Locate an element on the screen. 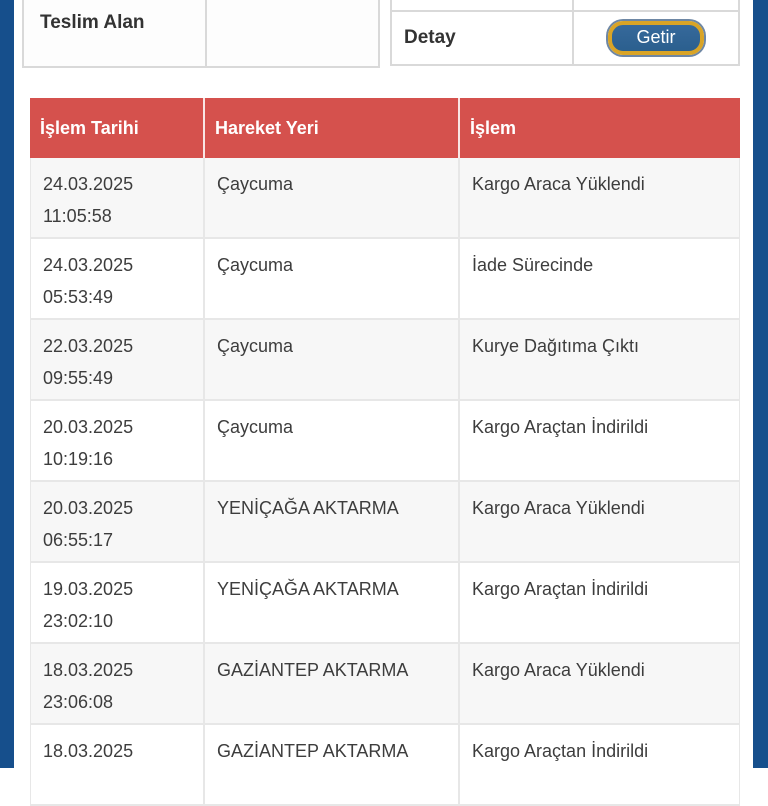 The width and height of the screenshot is (768, 806). detay-table-divider is located at coordinates (573, 32).